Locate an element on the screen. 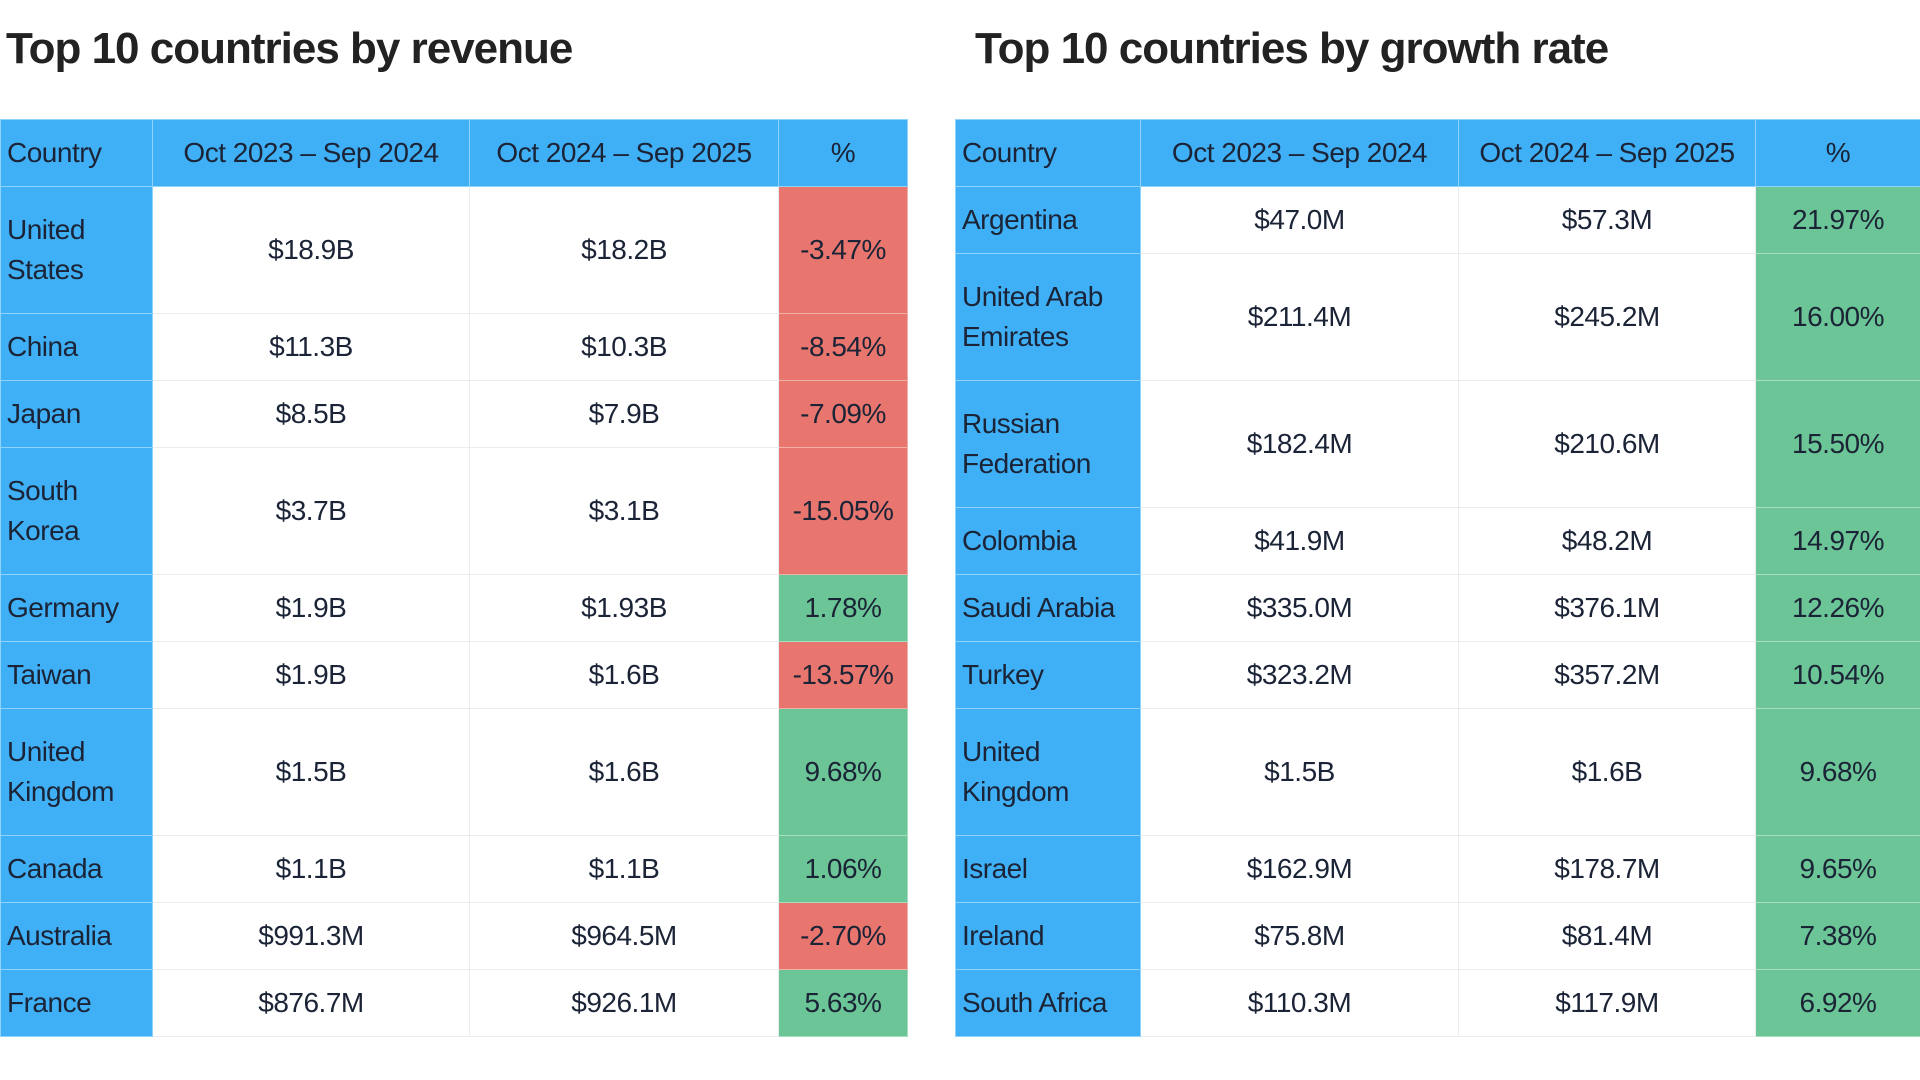 The height and width of the screenshot is (1080, 1920). country-cell: Australia is located at coordinates (76, 936).